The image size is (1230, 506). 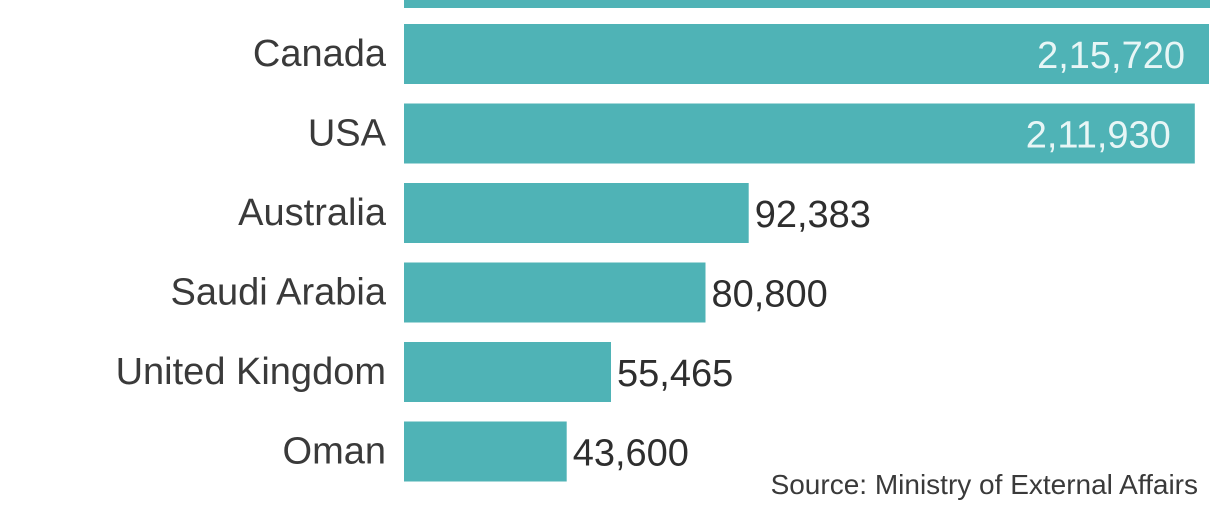 What do you see at coordinates (984, 484) in the screenshot?
I see `source-note: Source: Ministry of External Affairs` at bounding box center [984, 484].